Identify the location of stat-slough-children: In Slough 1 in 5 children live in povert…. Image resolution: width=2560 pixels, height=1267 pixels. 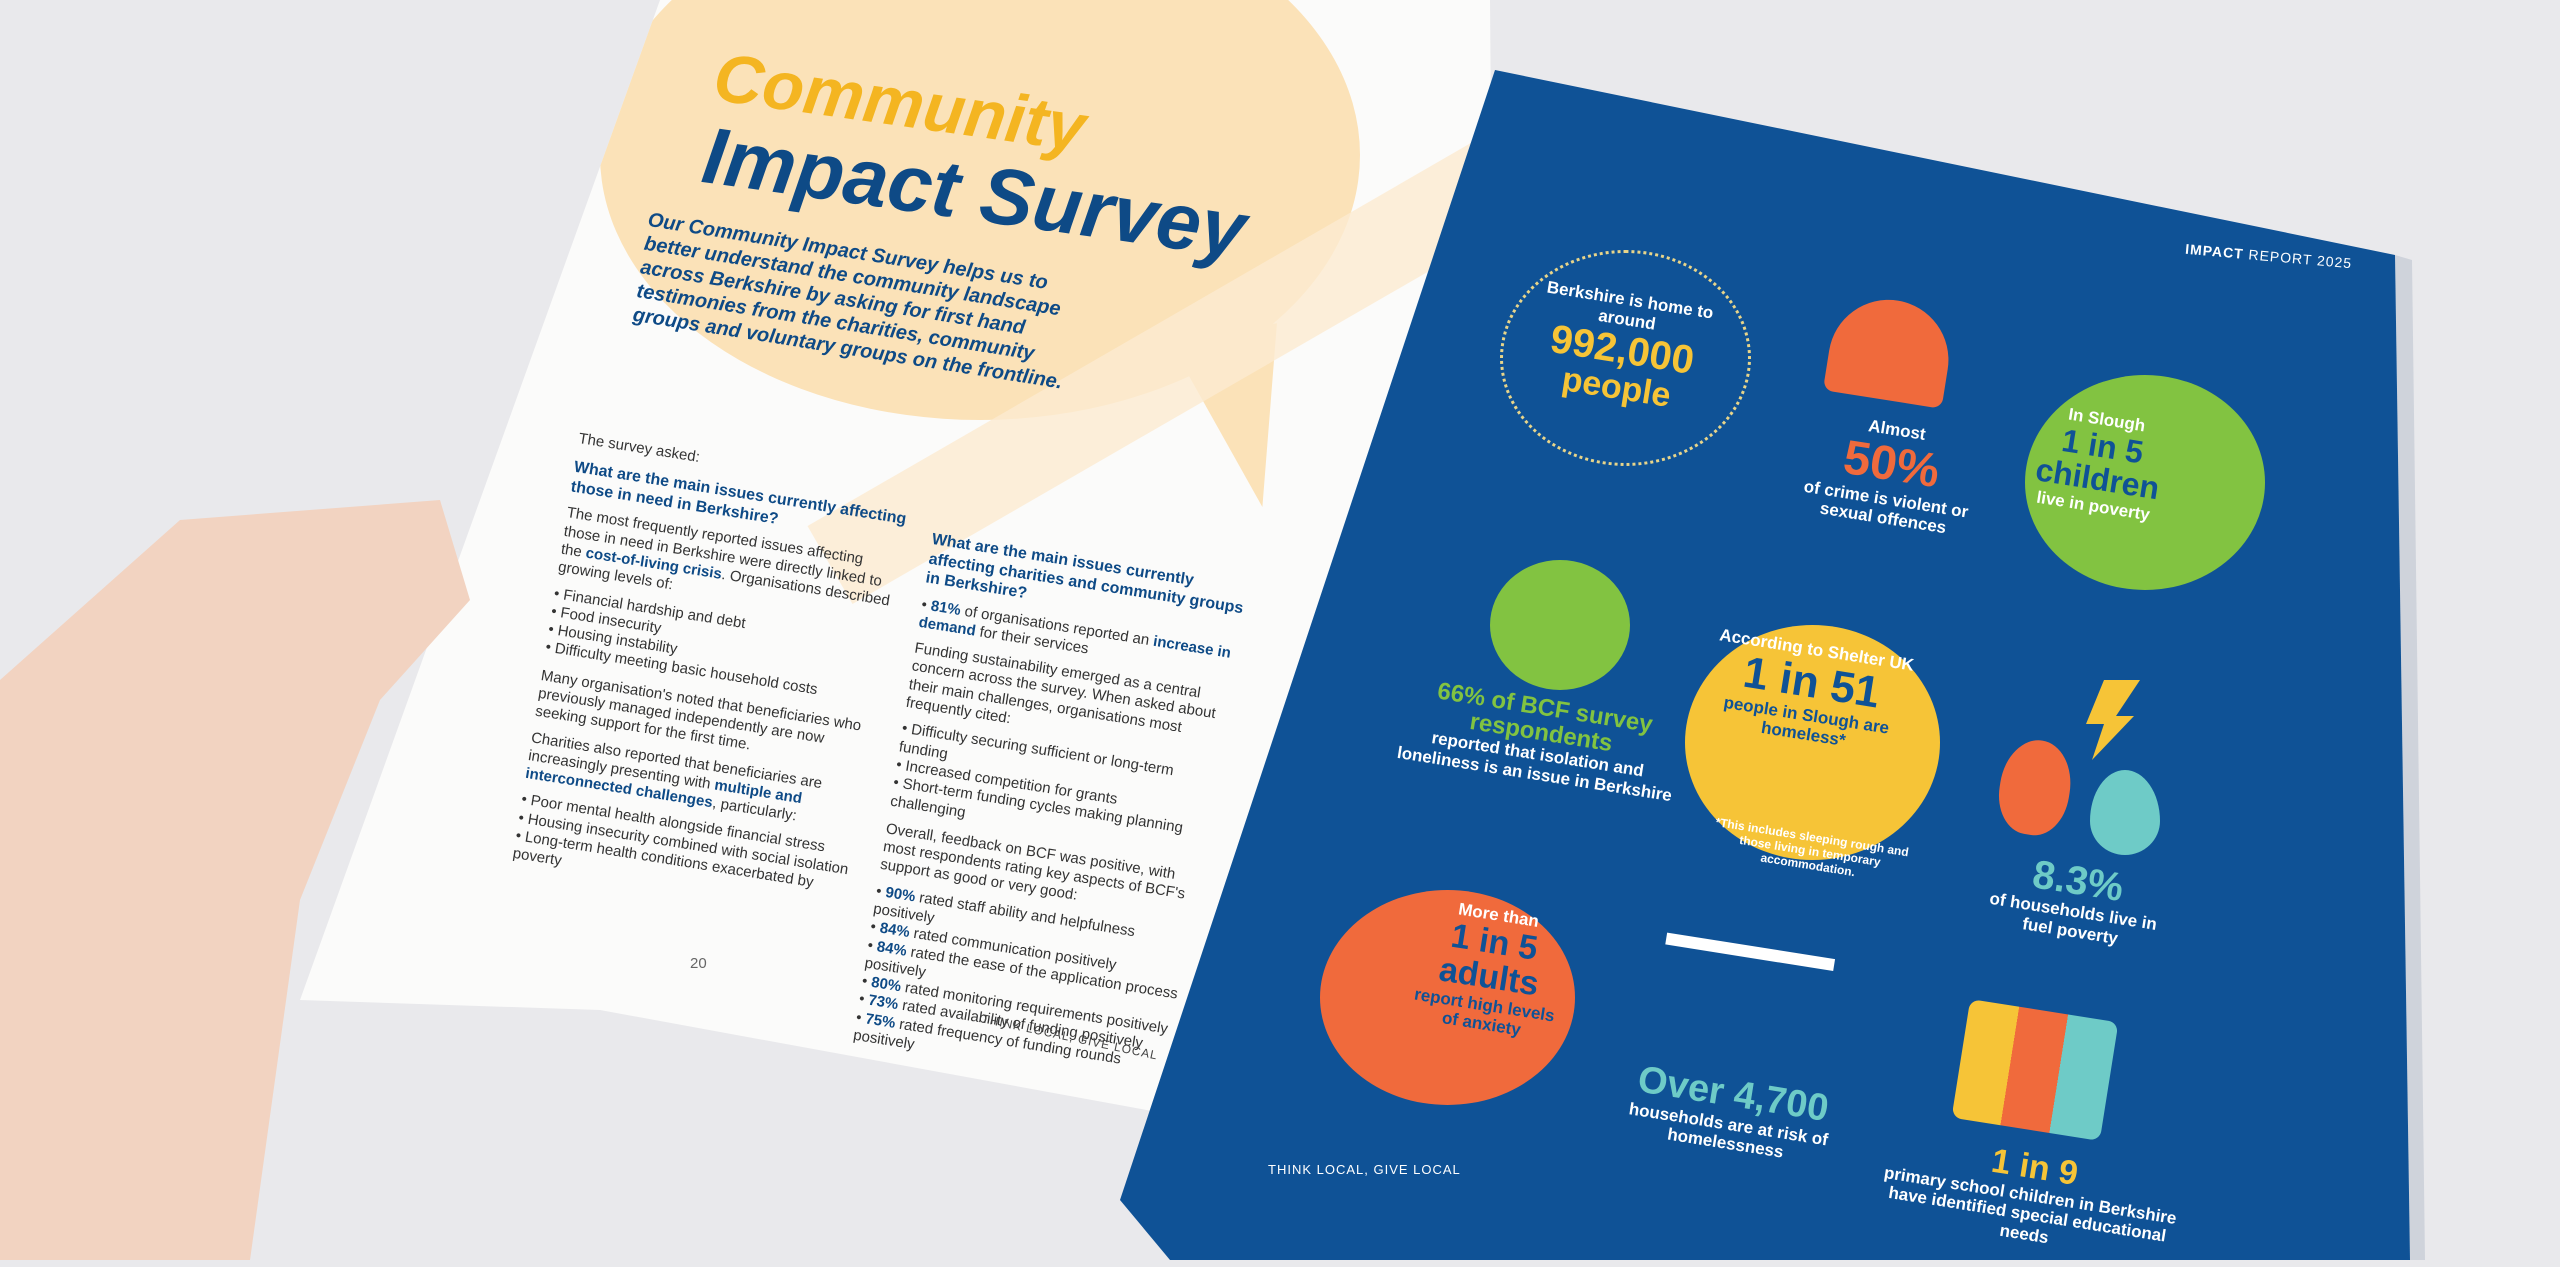
(2097, 464).